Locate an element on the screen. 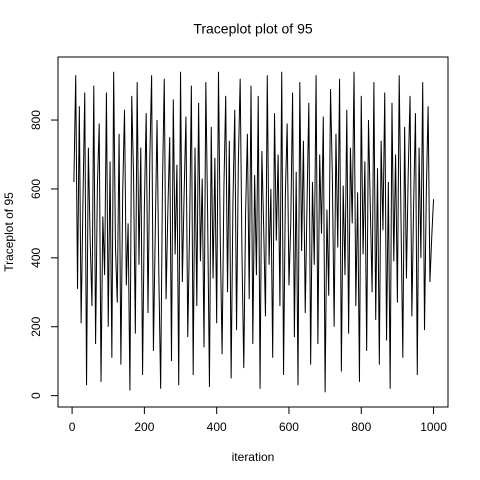 The width and height of the screenshot is (480, 480). x-axis-label: iteration is located at coordinates (253, 457).